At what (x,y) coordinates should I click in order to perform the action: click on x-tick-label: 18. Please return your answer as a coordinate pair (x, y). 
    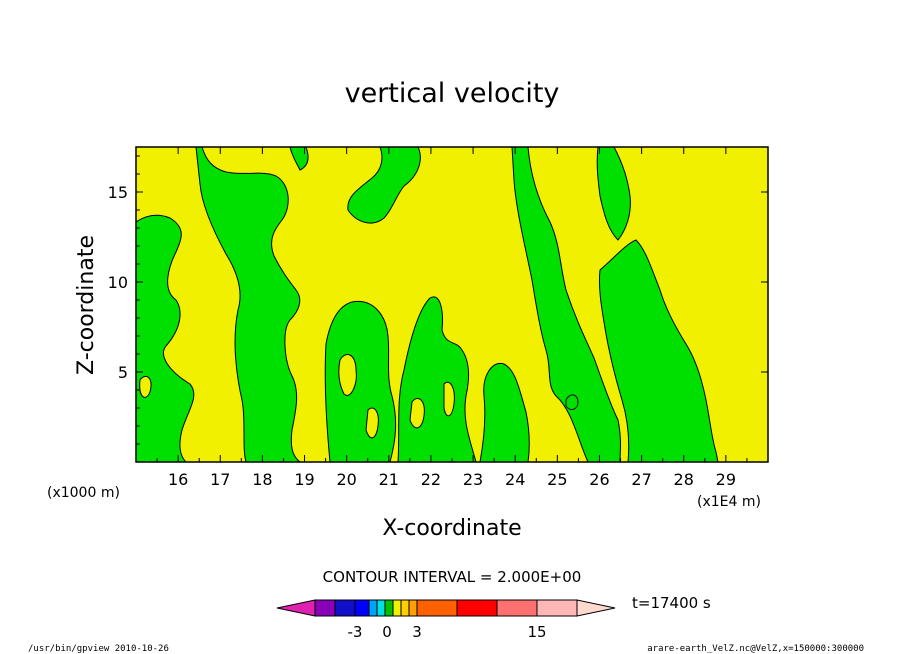
    Looking at the image, I should click on (262, 479).